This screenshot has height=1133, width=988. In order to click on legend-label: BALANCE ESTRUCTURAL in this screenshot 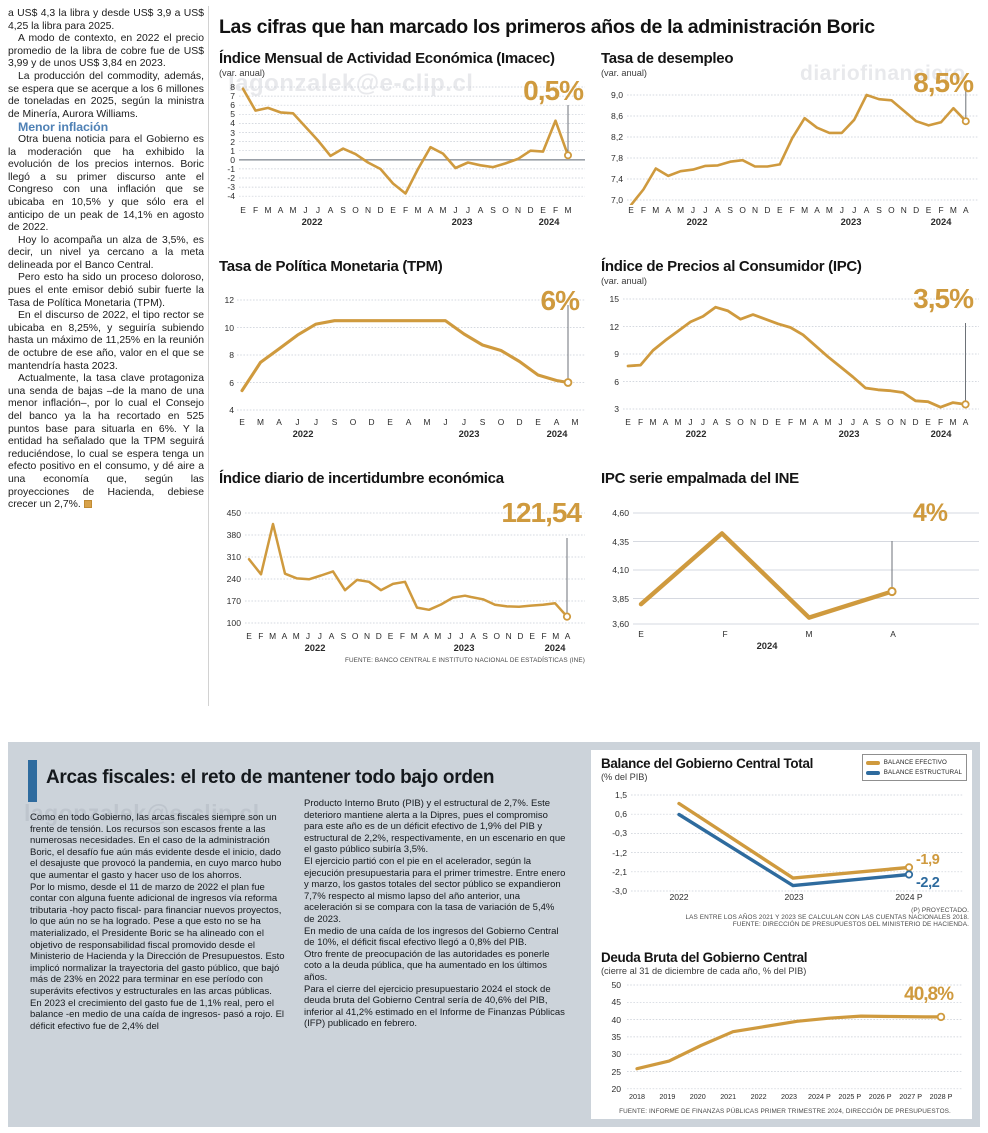, I will do `click(922, 772)`.